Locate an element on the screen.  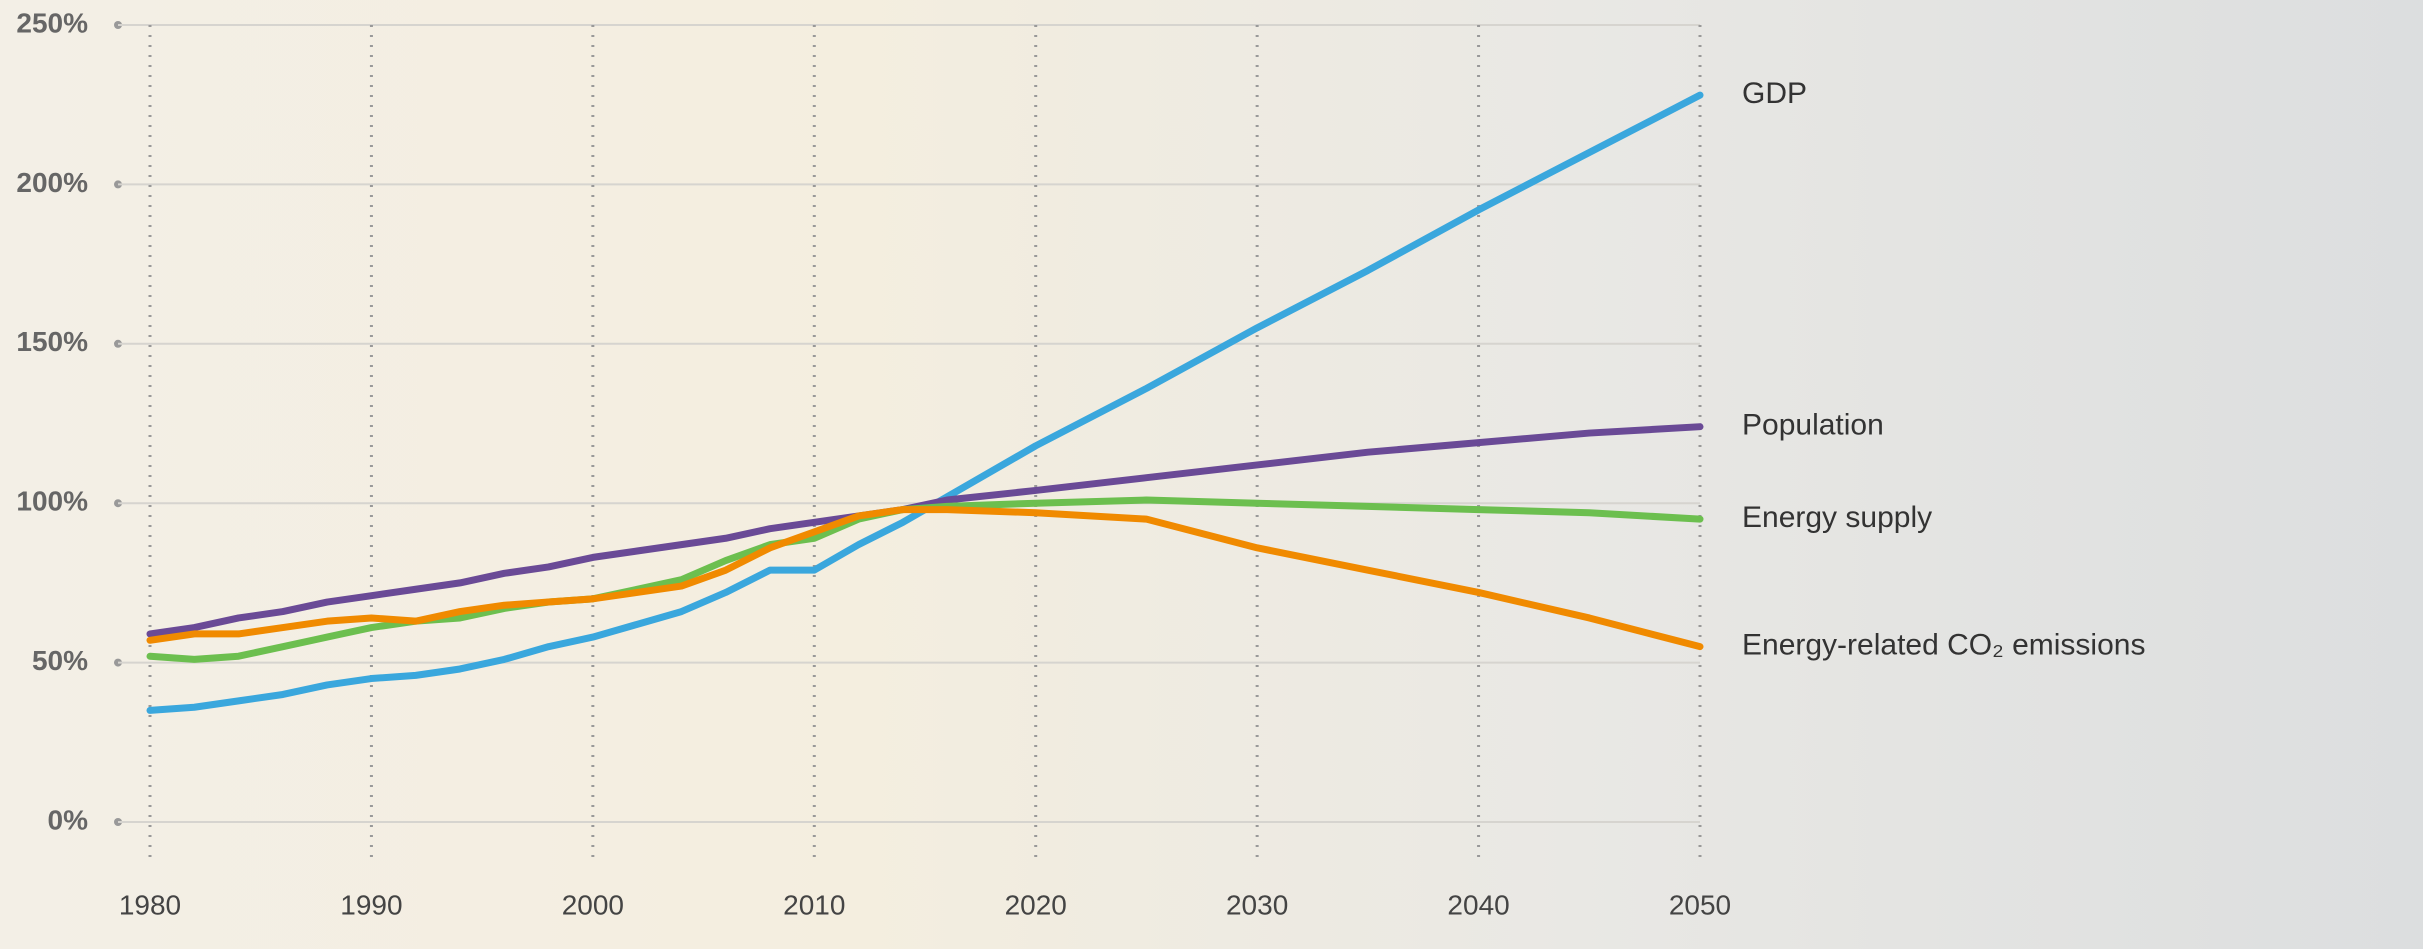
series-label: GDP is located at coordinates (1774, 93).